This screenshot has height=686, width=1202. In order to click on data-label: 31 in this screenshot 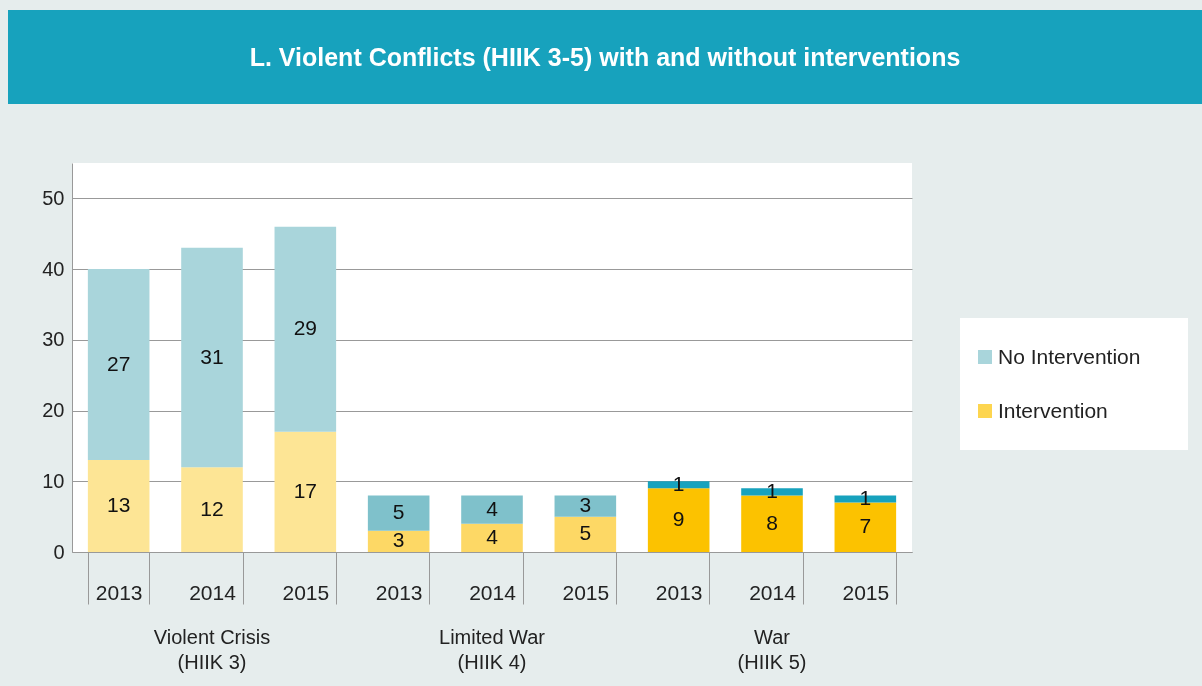, I will do `click(212, 356)`.